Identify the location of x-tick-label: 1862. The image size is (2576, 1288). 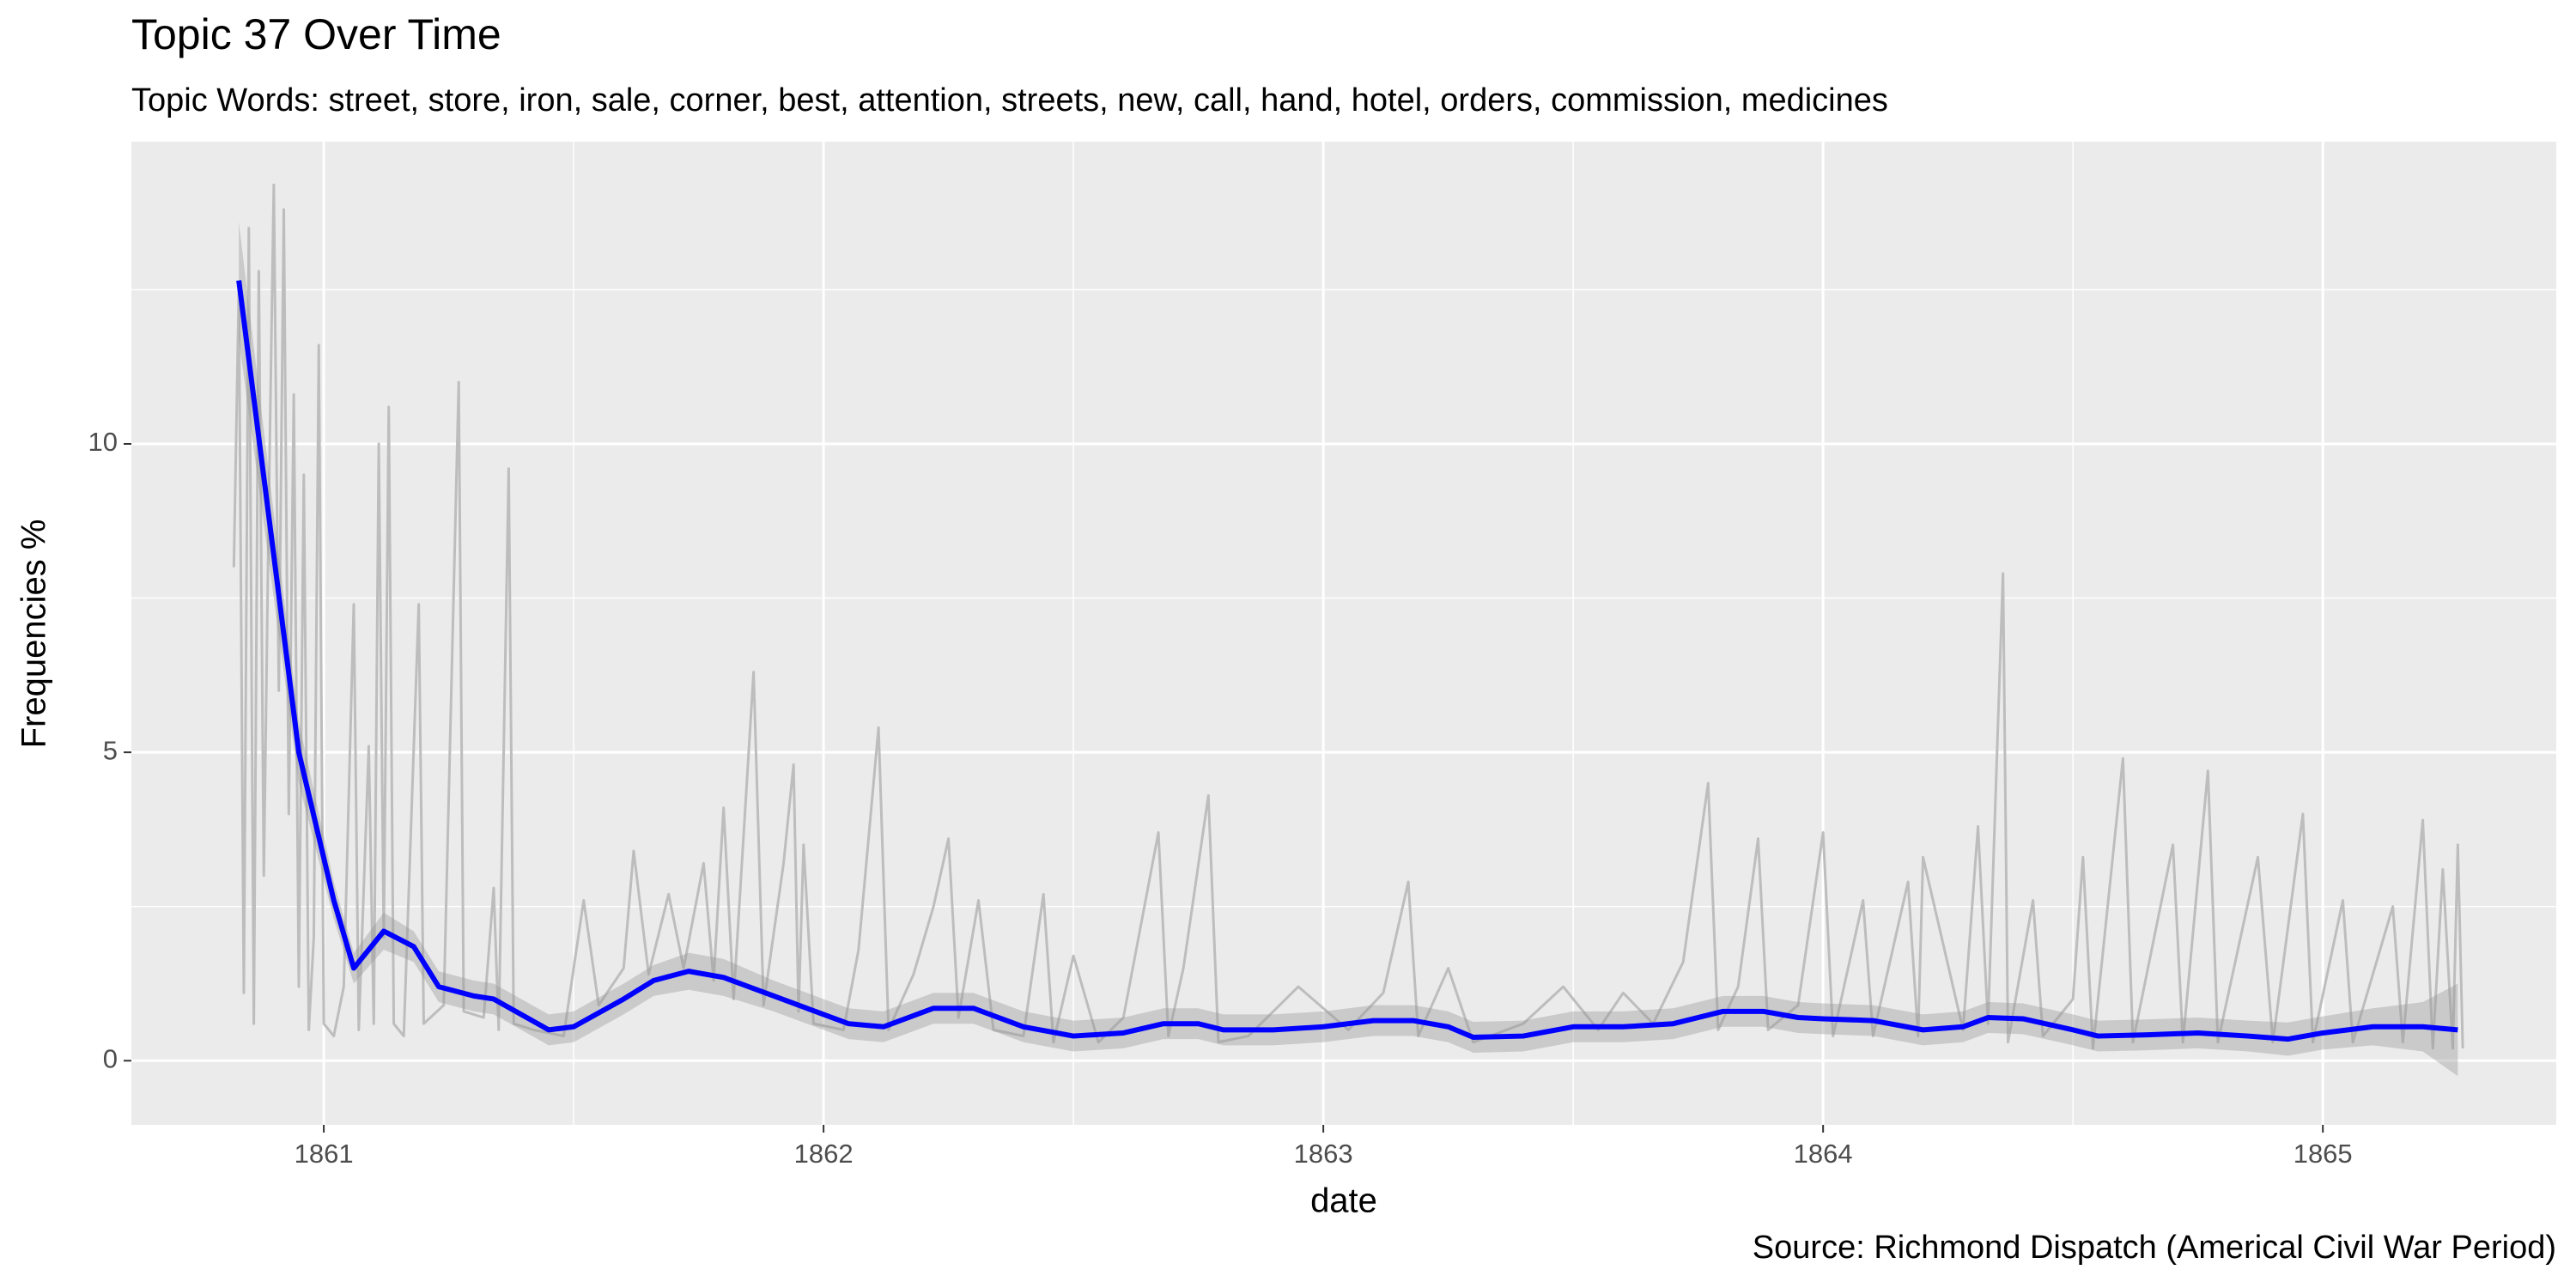
(824, 1154).